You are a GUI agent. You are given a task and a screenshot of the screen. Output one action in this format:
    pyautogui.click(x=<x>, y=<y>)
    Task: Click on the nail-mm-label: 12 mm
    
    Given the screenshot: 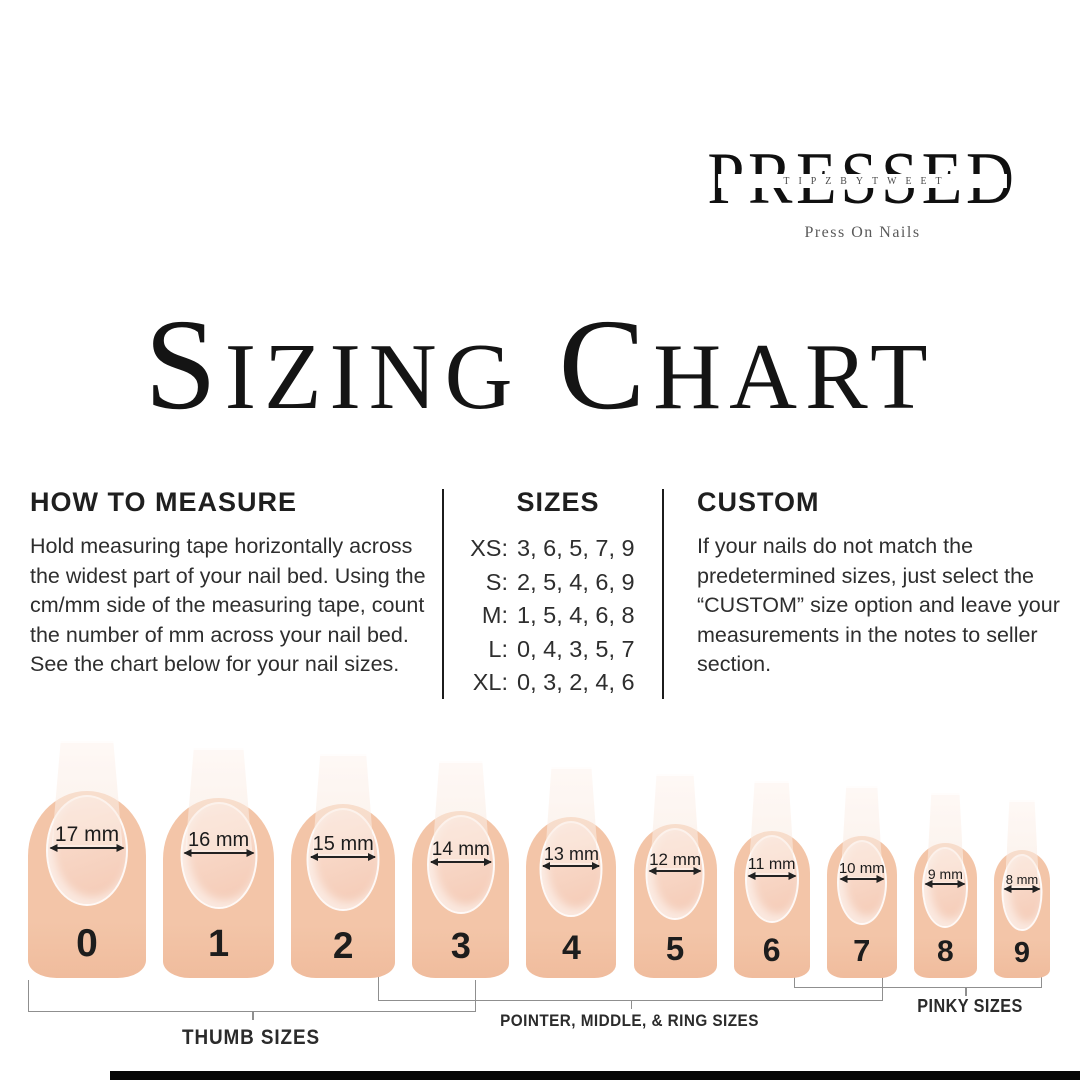 What is the action you would take?
    pyautogui.click(x=675, y=859)
    